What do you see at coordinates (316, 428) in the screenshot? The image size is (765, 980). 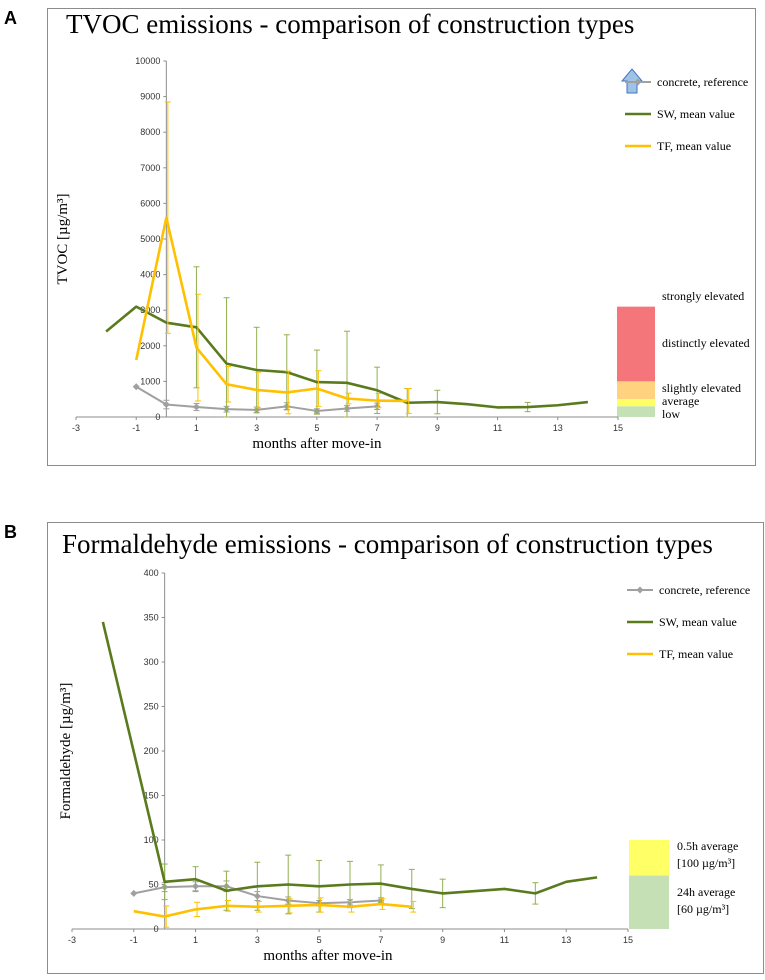 I see `a-x-tick-label-5: 5` at bounding box center [316, 428].